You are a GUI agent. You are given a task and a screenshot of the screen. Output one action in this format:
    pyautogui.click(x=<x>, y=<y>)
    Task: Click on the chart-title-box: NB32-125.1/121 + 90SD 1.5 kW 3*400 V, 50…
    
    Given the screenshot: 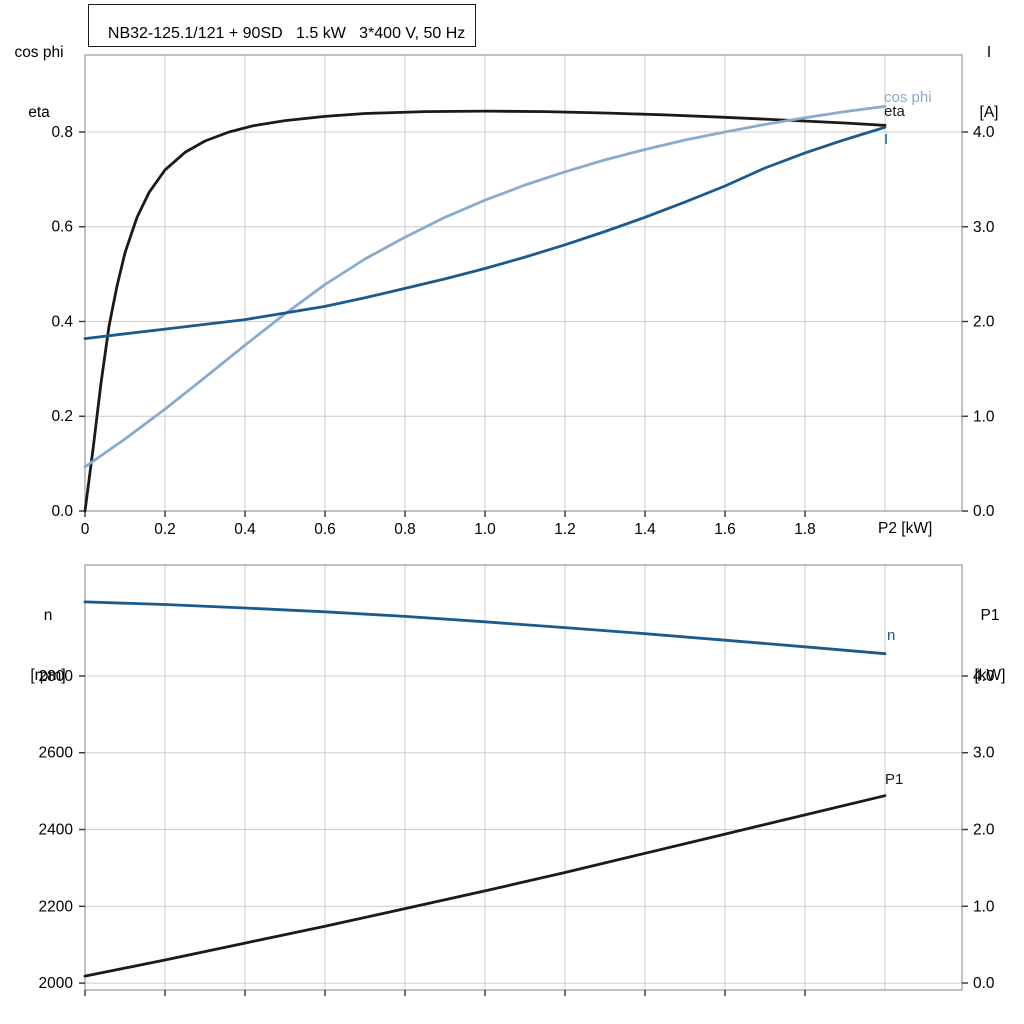 What is the action you would take?
    pyautogui.click(x=282, y=25)
    